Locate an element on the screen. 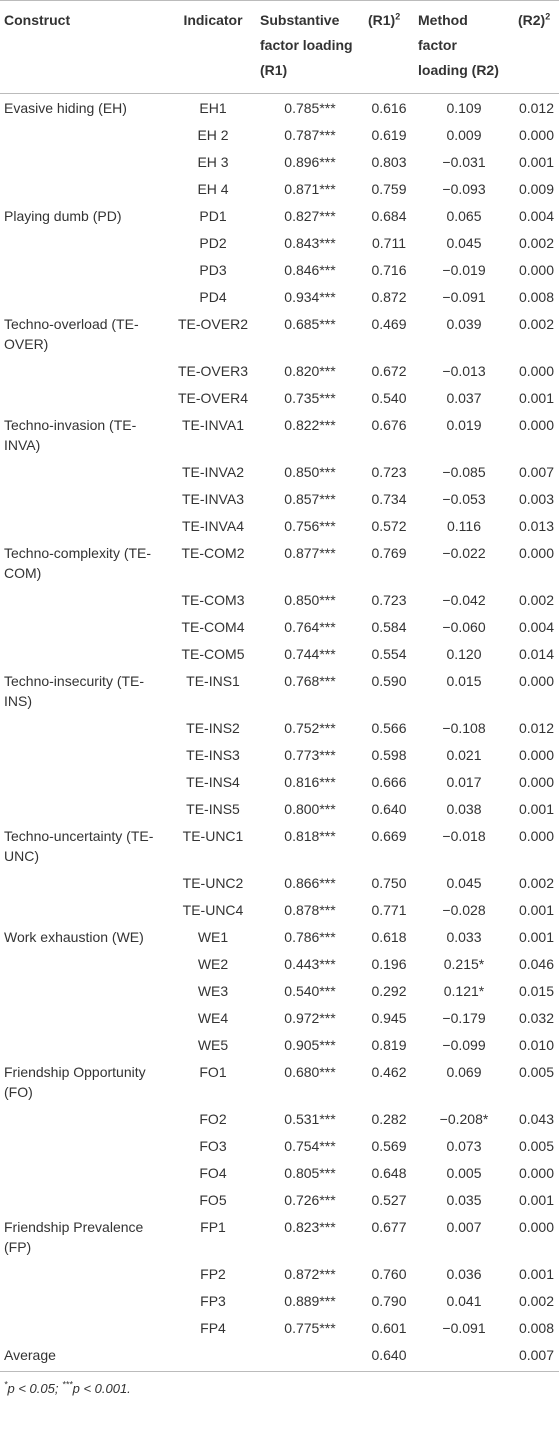  r1-squared: 0.462 is located at coordinates (389, 1072).